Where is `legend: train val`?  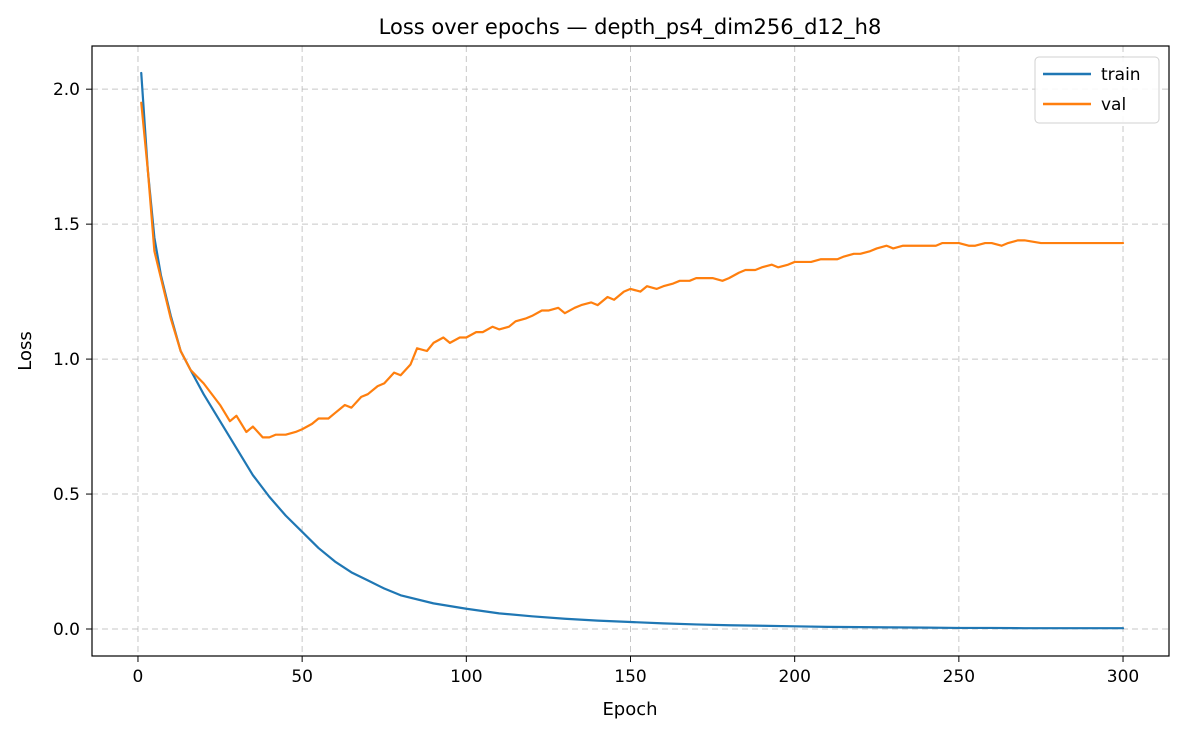
legend: train val is located at coordinates (1097, 90).